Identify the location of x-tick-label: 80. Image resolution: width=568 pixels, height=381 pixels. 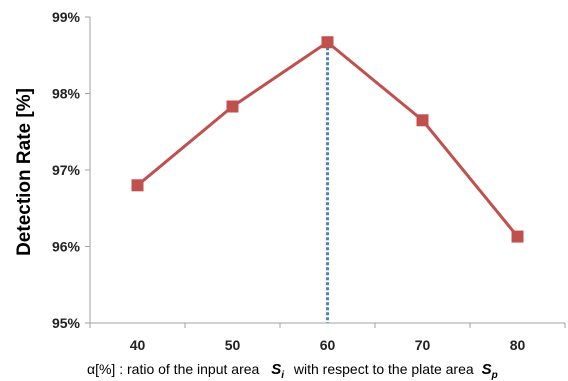
(518, 345).